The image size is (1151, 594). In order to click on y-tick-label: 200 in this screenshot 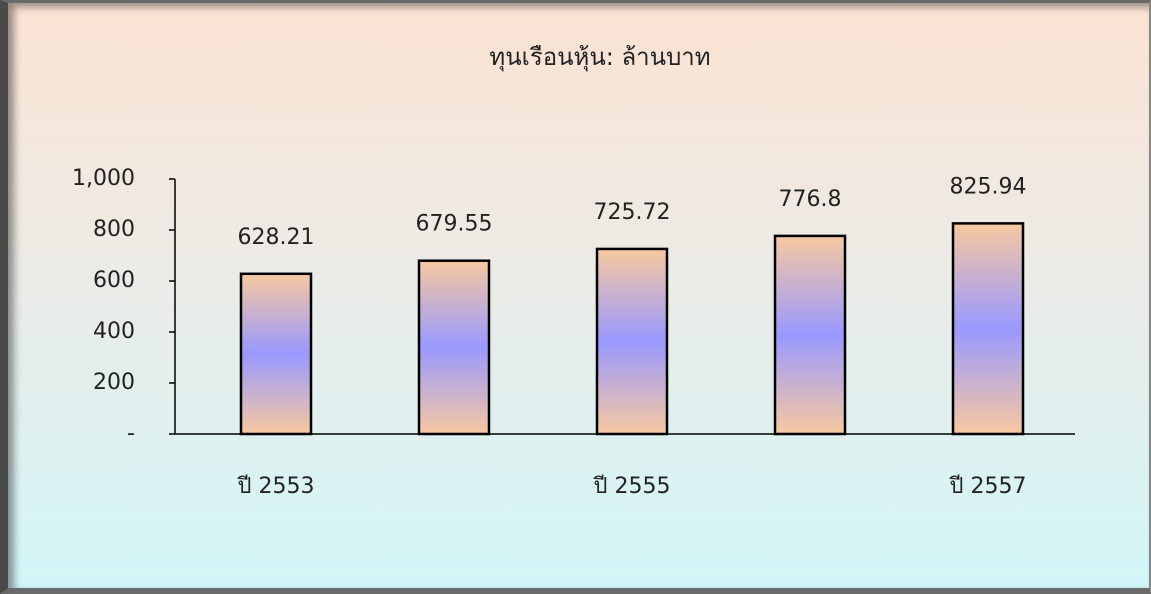, I will do `click(114, 382)`.